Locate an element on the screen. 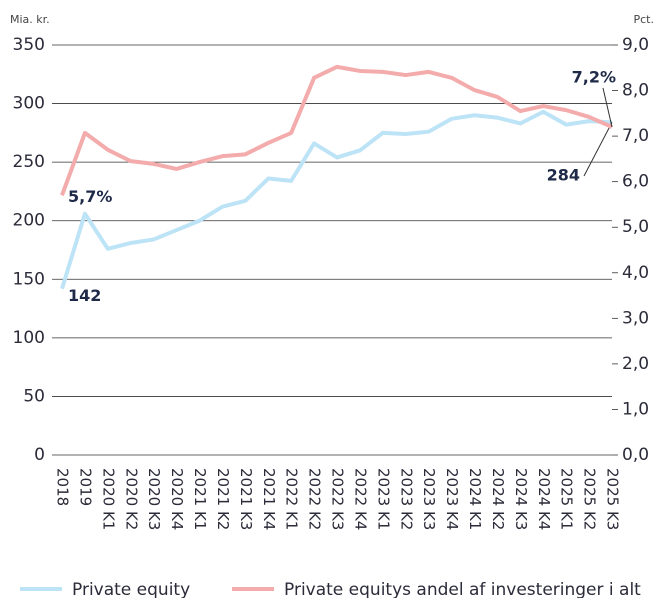  y2-tick-label: 2,0 is located at coordinates (635, 364).